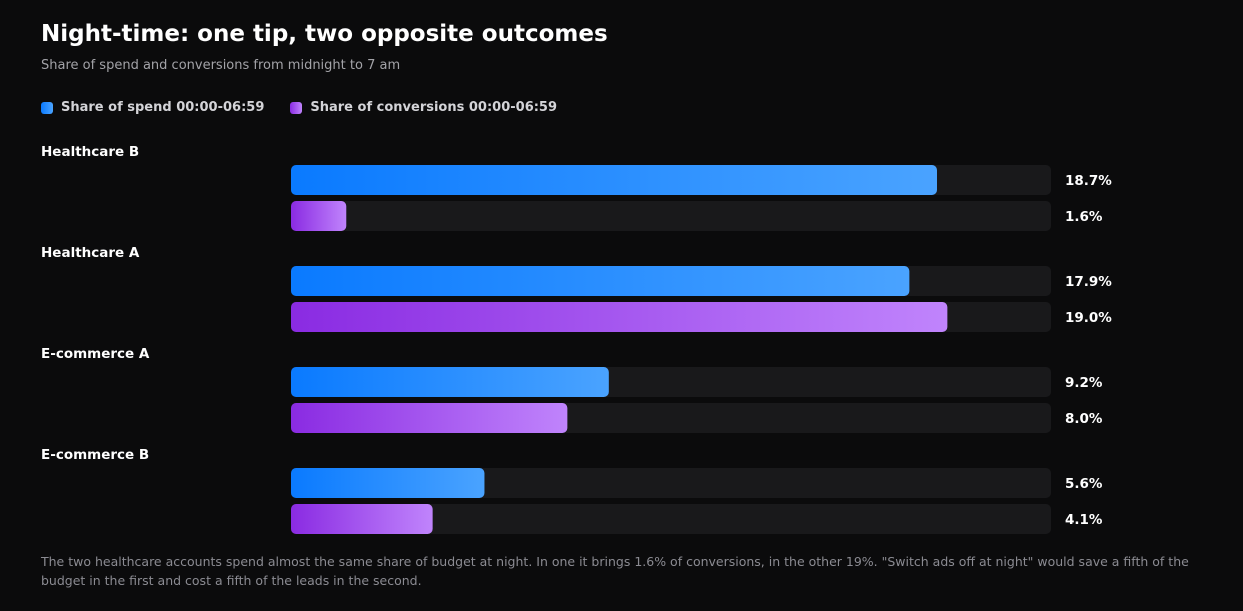 Image resolution: width=1243 pixels, height=611 pixels. I want to click on category-label-e-commerce-a: E-commerce A, so click(95, 354).